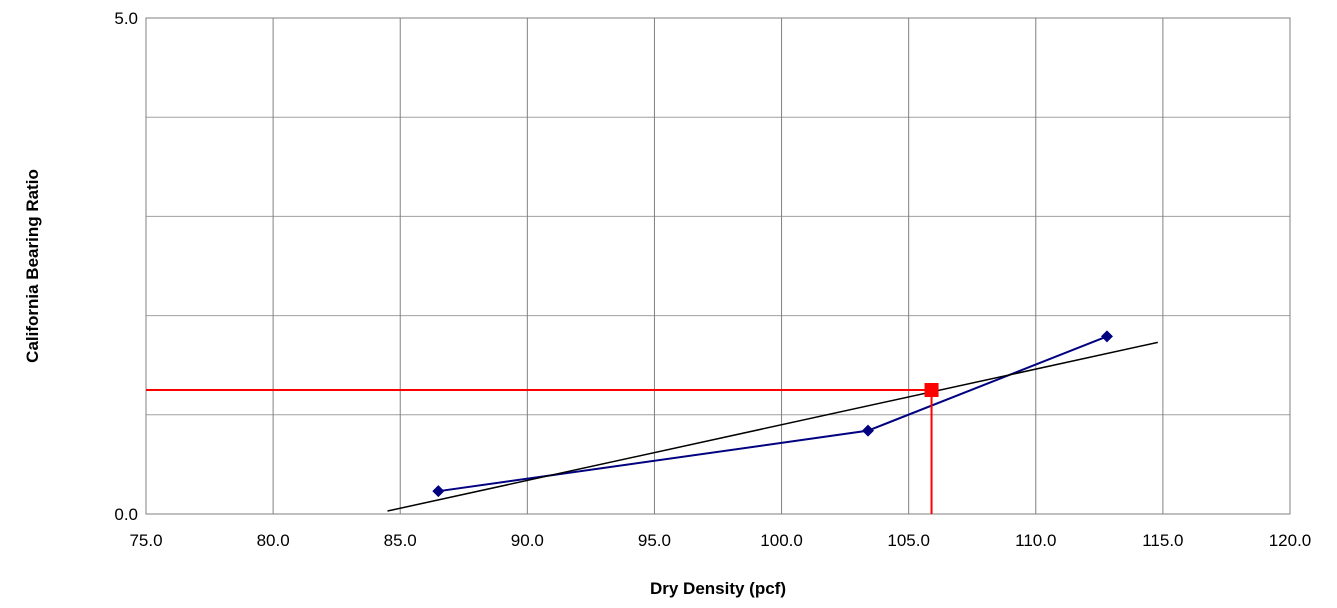  Describe the element at coordinates (1290, 540) in the screenshot. I see `x-tick-label: 120.0` at that location.